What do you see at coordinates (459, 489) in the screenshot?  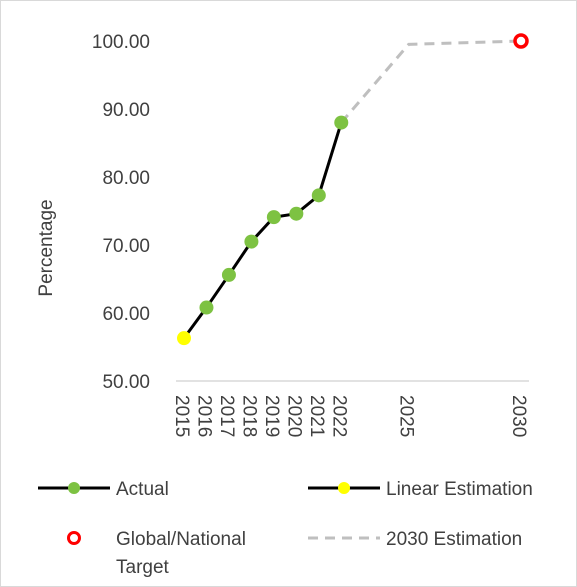 I see `legend-label-linear: Linear Estimation` at bounding box center [459, 489].